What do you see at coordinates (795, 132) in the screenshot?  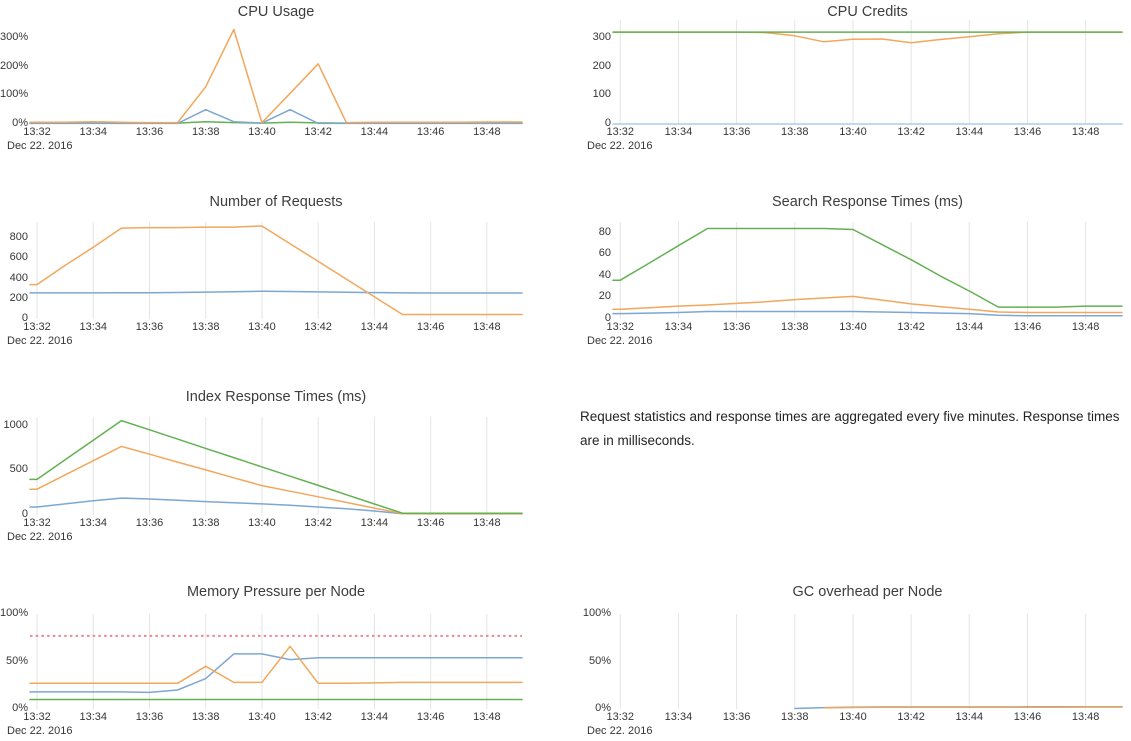 I see `cpu-credits-x-tick: 13:38` at bounding box center [795, 132].